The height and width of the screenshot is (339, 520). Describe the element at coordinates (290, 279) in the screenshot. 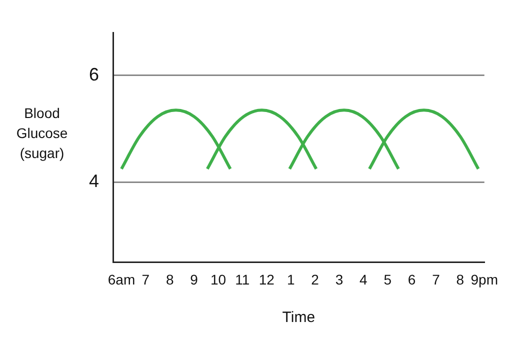

I see `x-tick-label: 1` at that location.